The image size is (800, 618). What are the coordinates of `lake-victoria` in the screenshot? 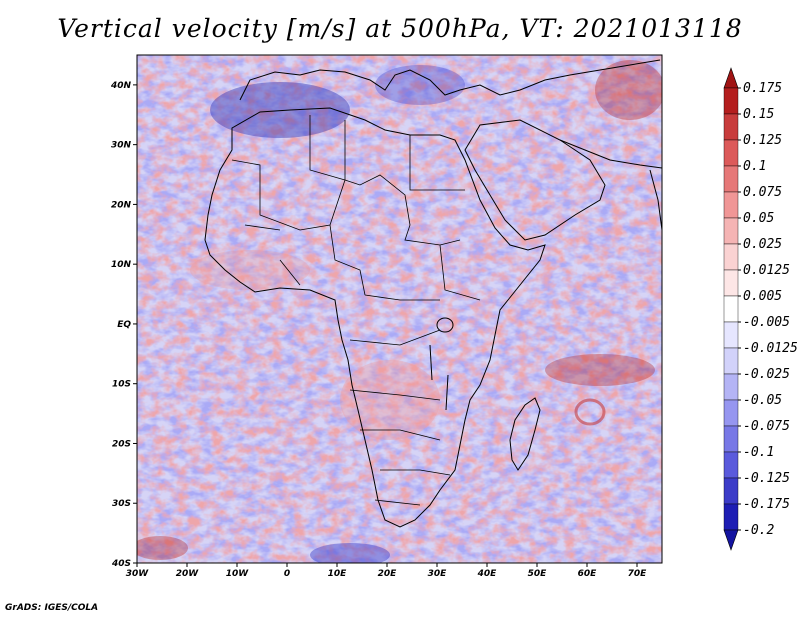 It's located at (445, 325).